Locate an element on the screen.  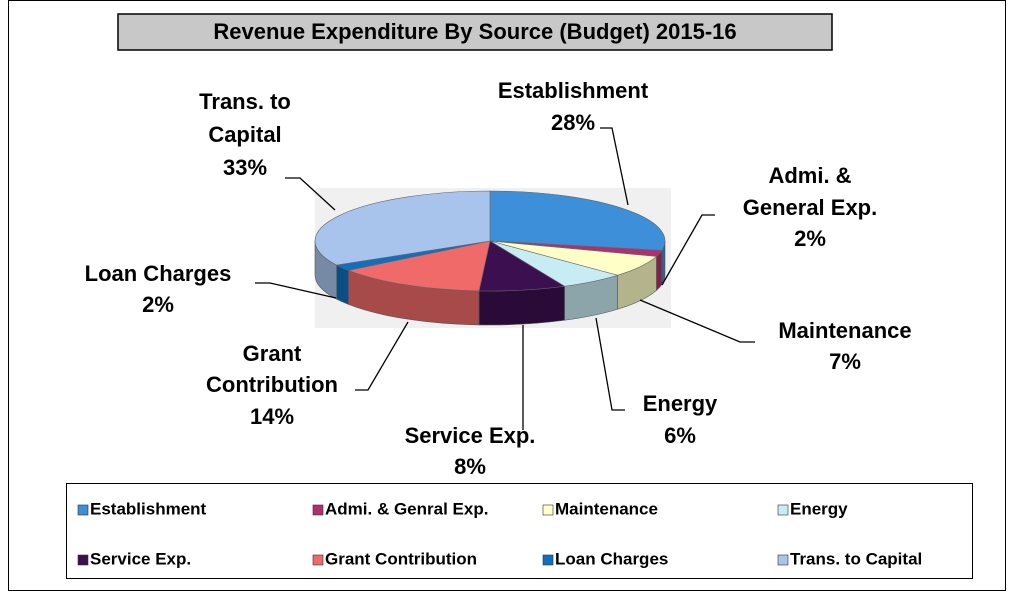
slice-value-label: 28% is located at coordinates (573, 122).